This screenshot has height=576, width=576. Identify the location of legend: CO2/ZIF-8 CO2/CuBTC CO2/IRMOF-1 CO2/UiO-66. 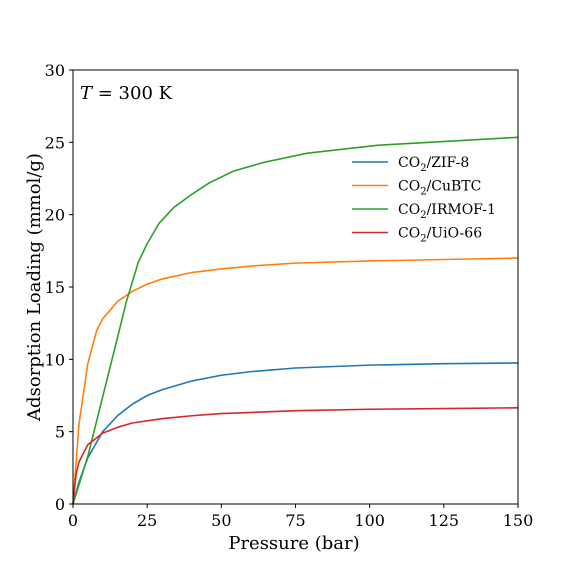
(424, 200).